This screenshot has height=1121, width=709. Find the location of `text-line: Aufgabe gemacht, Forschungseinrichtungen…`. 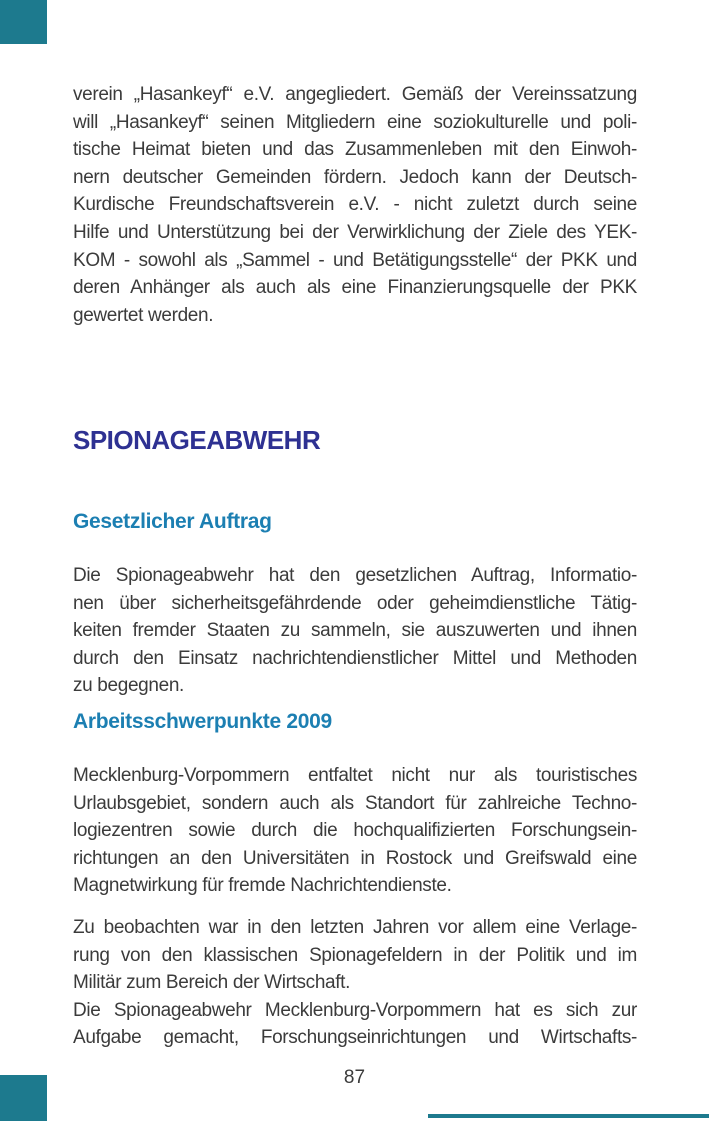

text-line: Aufgabe gemacht, Forschungseinrichtungen… is located at coordinates (355, 1038).